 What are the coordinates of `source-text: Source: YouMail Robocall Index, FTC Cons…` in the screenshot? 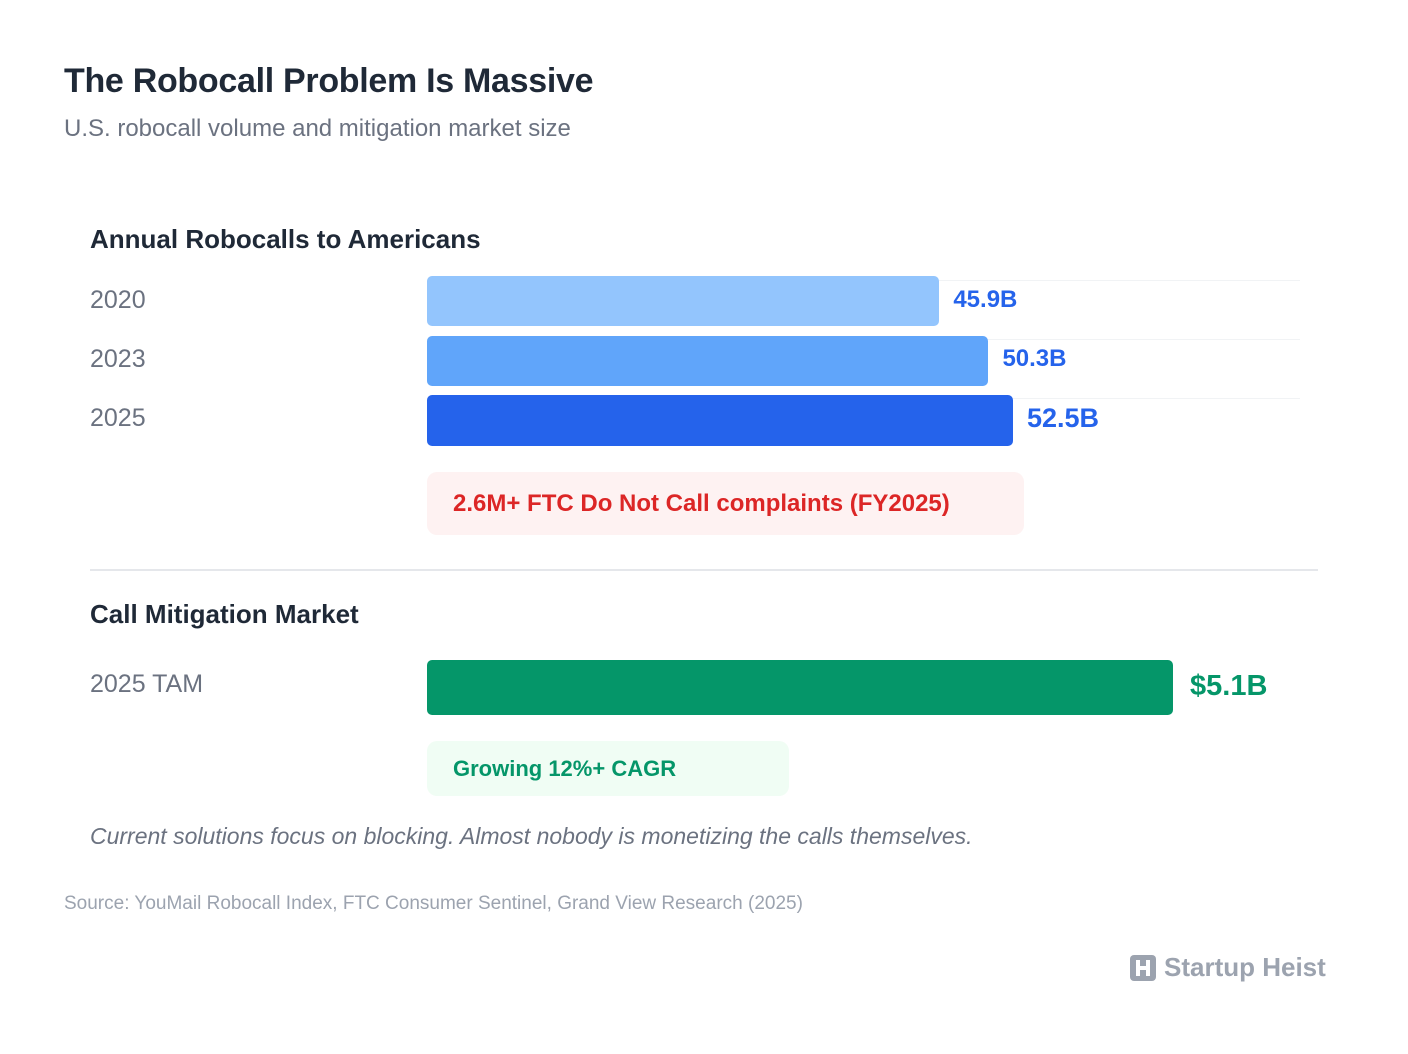 It's located at (433, 903).